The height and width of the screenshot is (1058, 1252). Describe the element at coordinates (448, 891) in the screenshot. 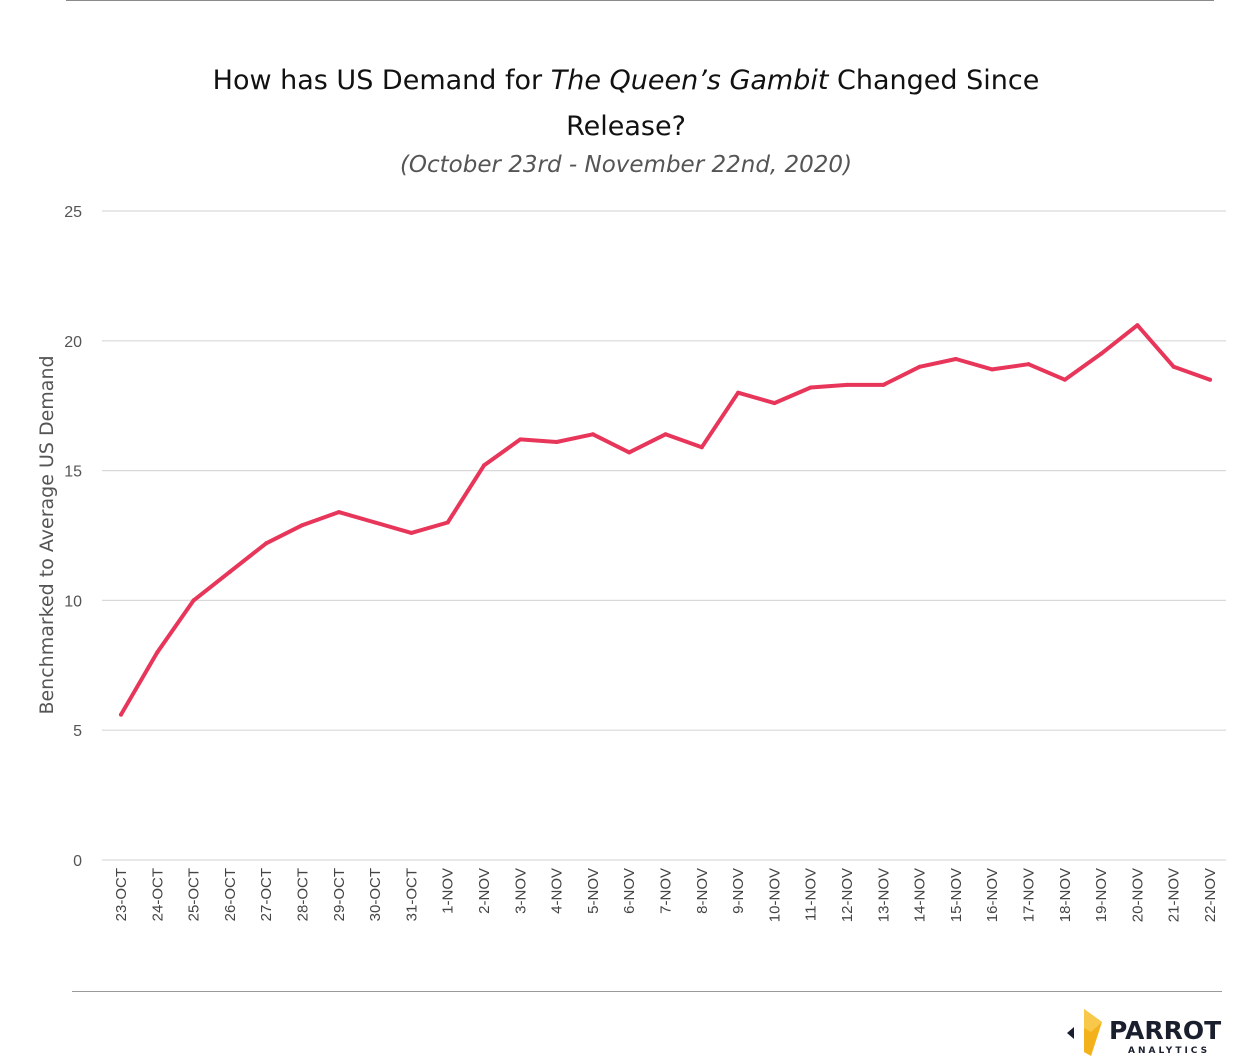

I see `x-tick-label: 1-NOV` at that location.